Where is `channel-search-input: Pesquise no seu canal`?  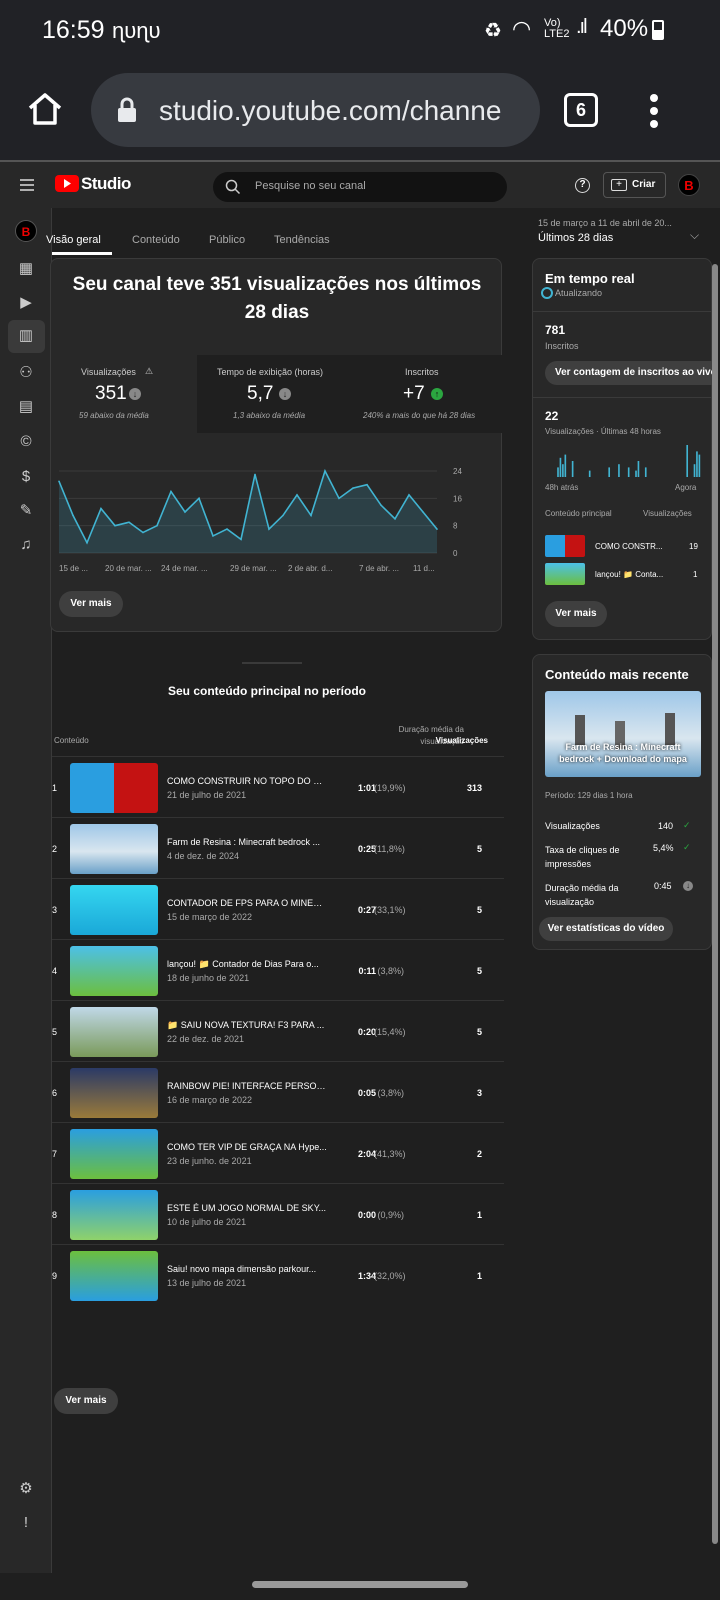
channel-search-input: Pesquise no seu canal is located at coordinates (360, 187).